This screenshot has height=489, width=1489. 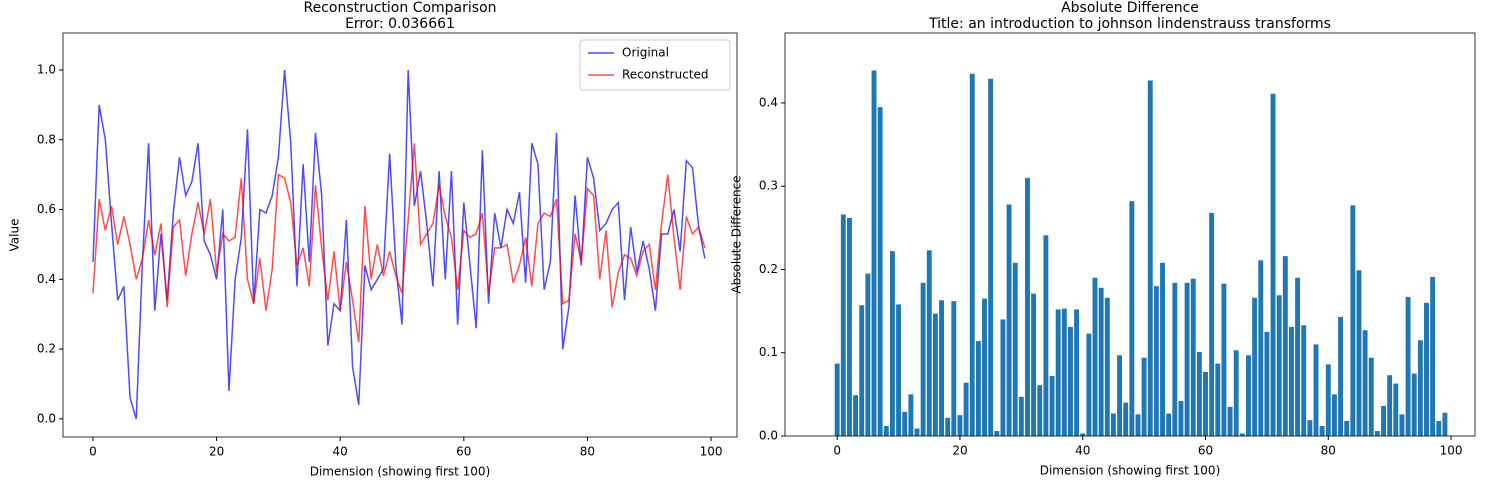 I want to click on y-tick-label: 0.6, so click(x=46, y=209).